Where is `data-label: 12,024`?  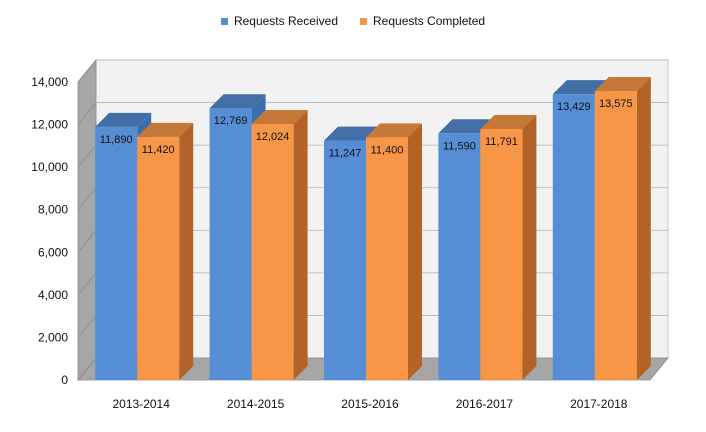 data-label: 12,024 is located at coordinates (273, 137).